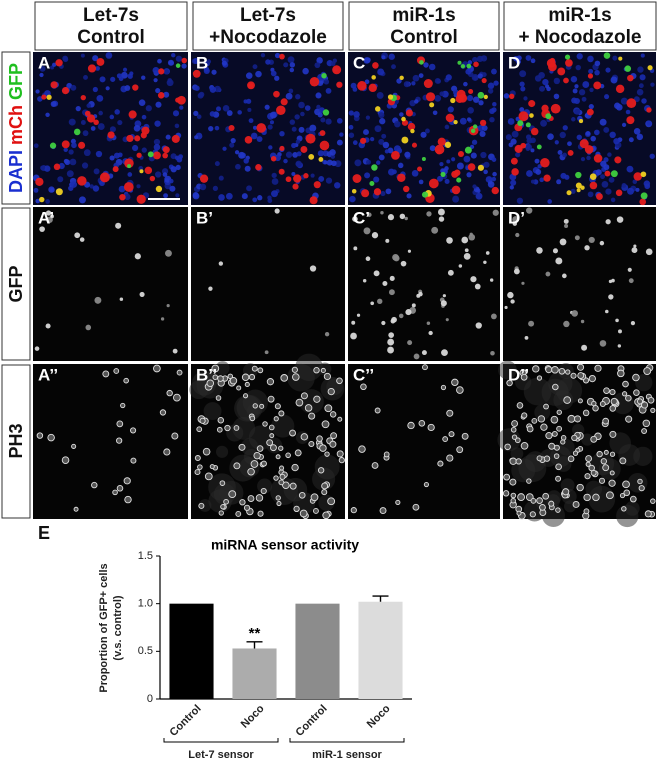  What do you see at coordinates (16, 441) in the screenshot?
I see `row-box` at bounding box center [16, 441].